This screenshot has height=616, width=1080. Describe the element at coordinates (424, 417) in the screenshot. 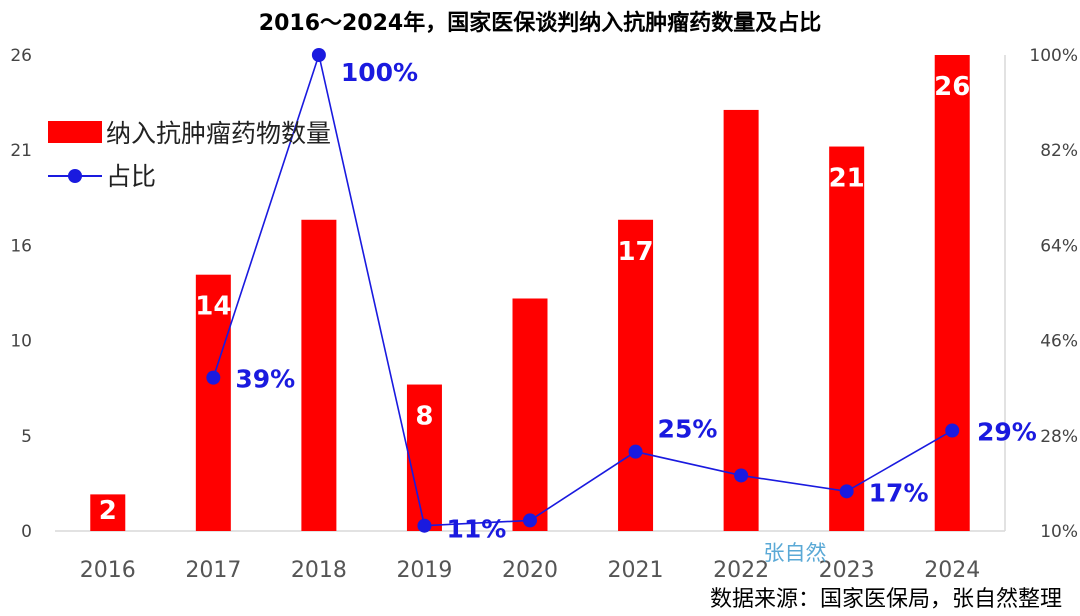

I see `bar-value-label: 8` at that location.